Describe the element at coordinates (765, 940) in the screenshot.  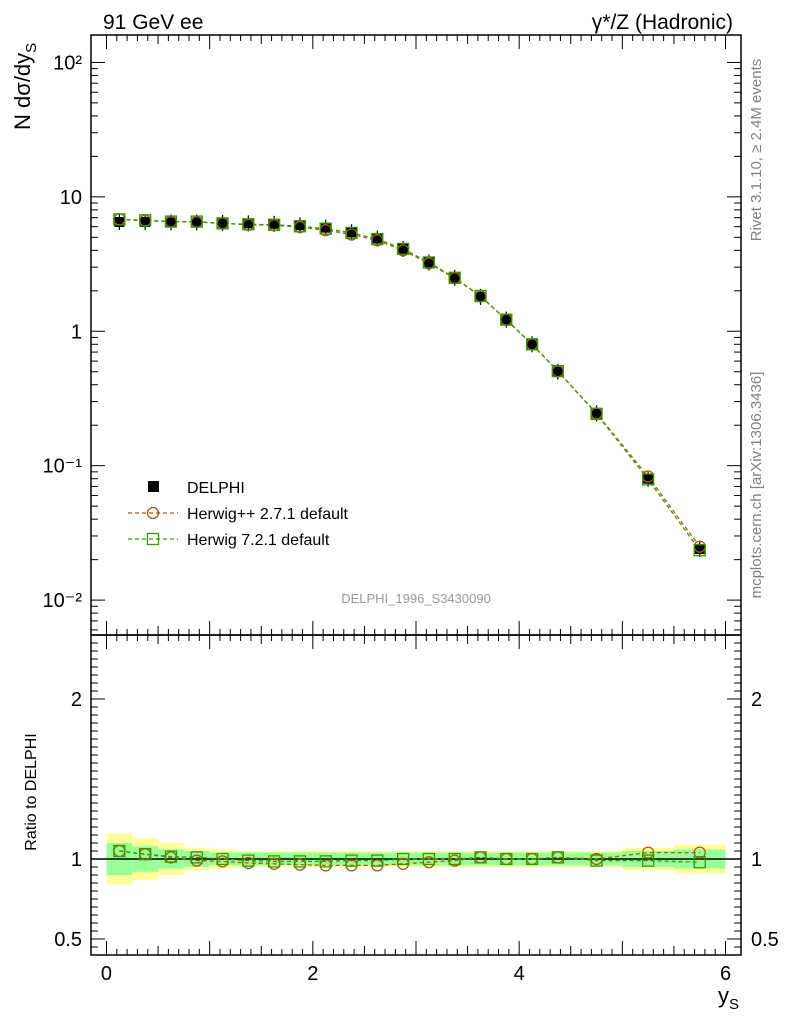
I see `ratio-y-tick-label-right: 0.5` at that location.